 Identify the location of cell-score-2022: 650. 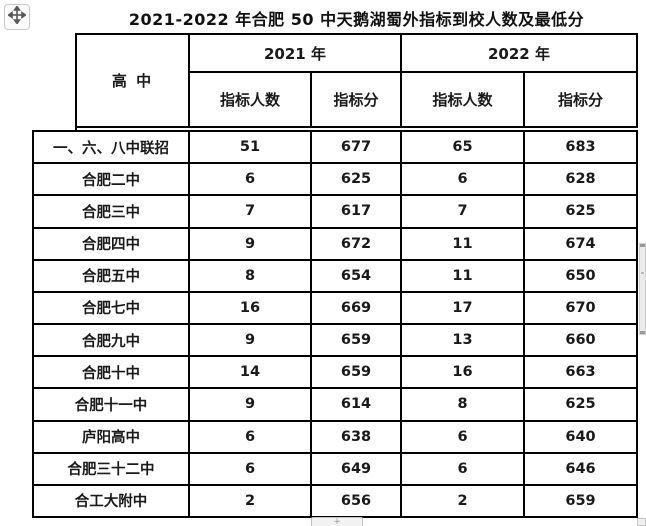
(581, 276).